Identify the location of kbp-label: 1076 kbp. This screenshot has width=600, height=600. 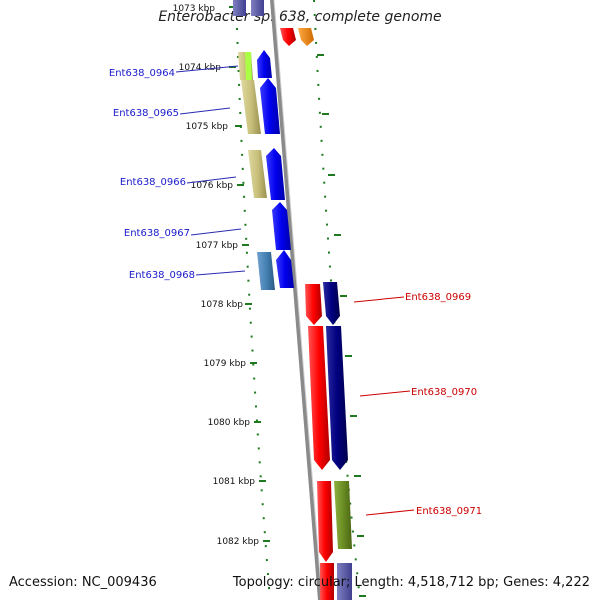
(212, 186).